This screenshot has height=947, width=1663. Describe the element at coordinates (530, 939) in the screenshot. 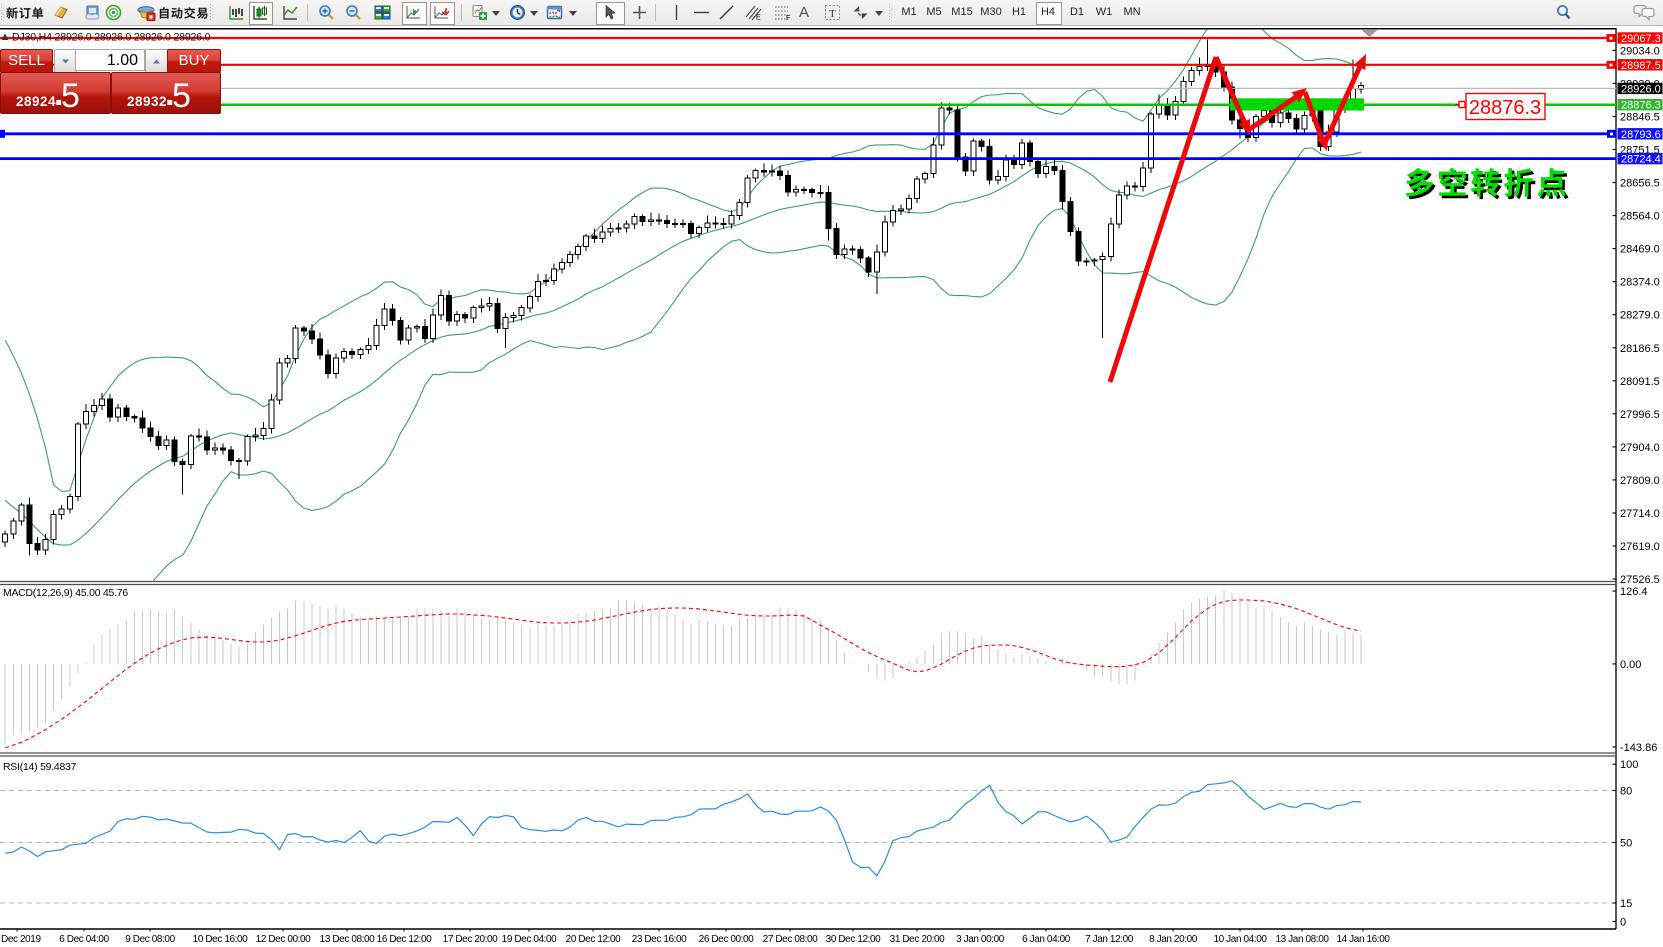

I see `svg-text: 19 Dec 04:00` at that location.